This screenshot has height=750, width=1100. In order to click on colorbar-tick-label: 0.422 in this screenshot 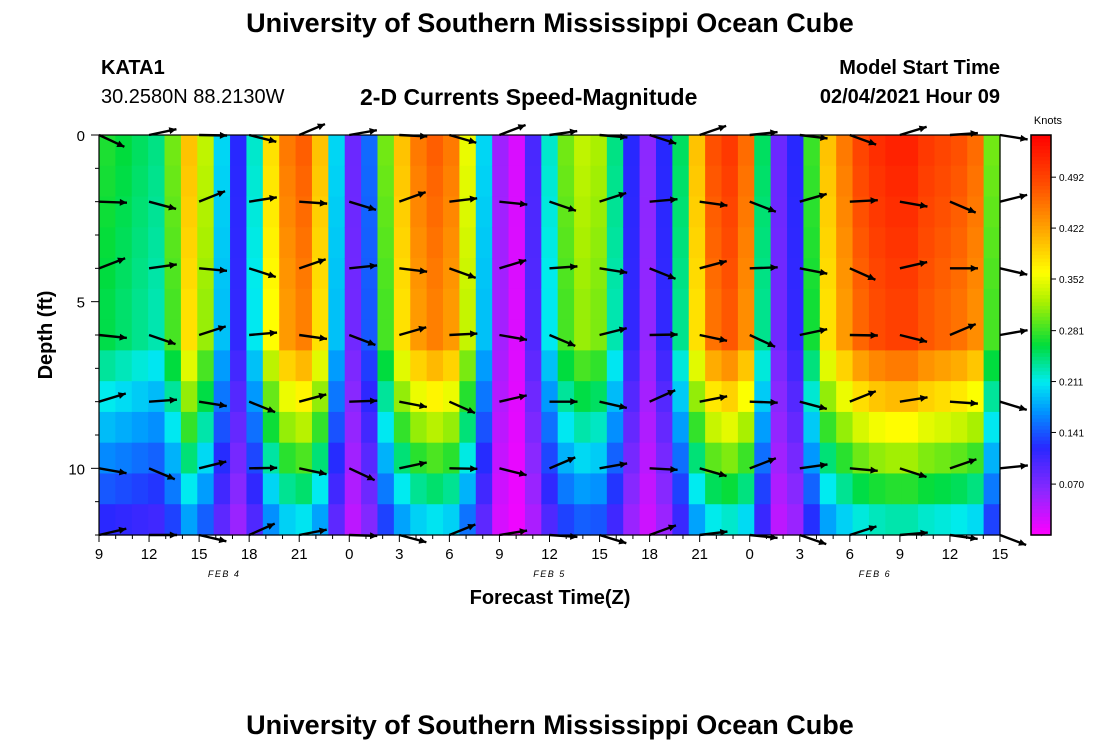, I will do `click(1071, 229)`.